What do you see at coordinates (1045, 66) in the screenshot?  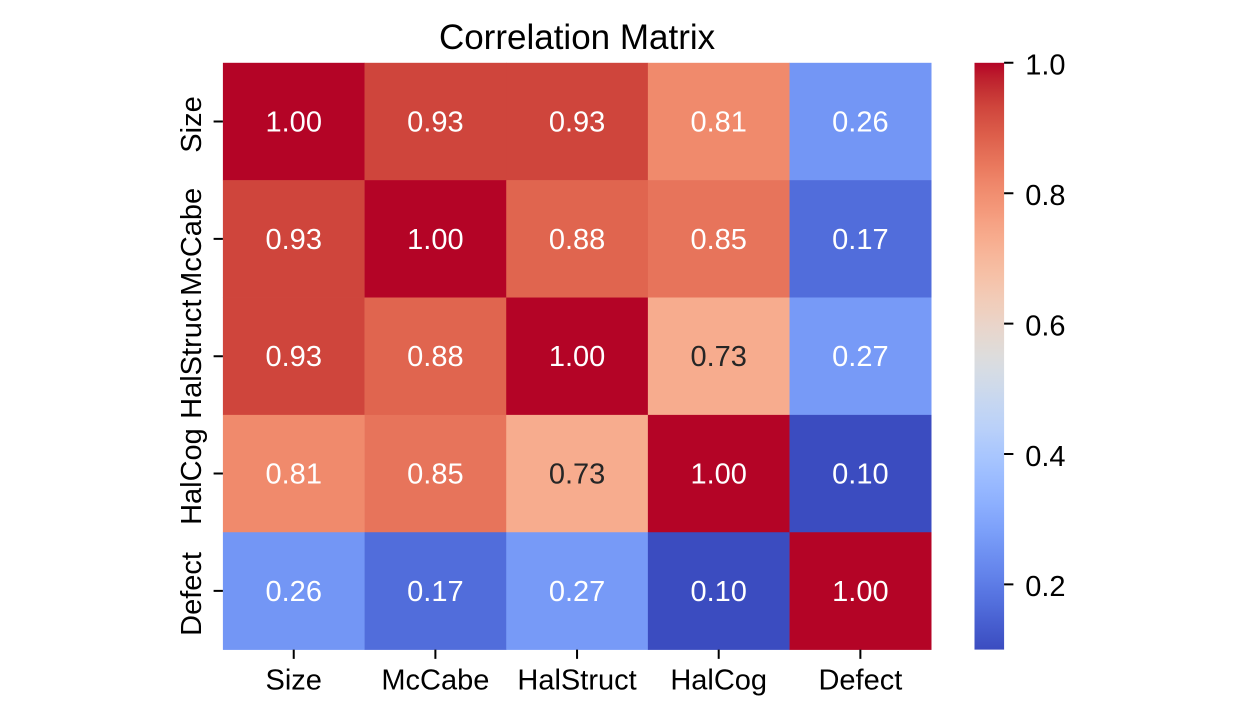 I see `svg-text: 1.0` at bounding box center [1045, 66].